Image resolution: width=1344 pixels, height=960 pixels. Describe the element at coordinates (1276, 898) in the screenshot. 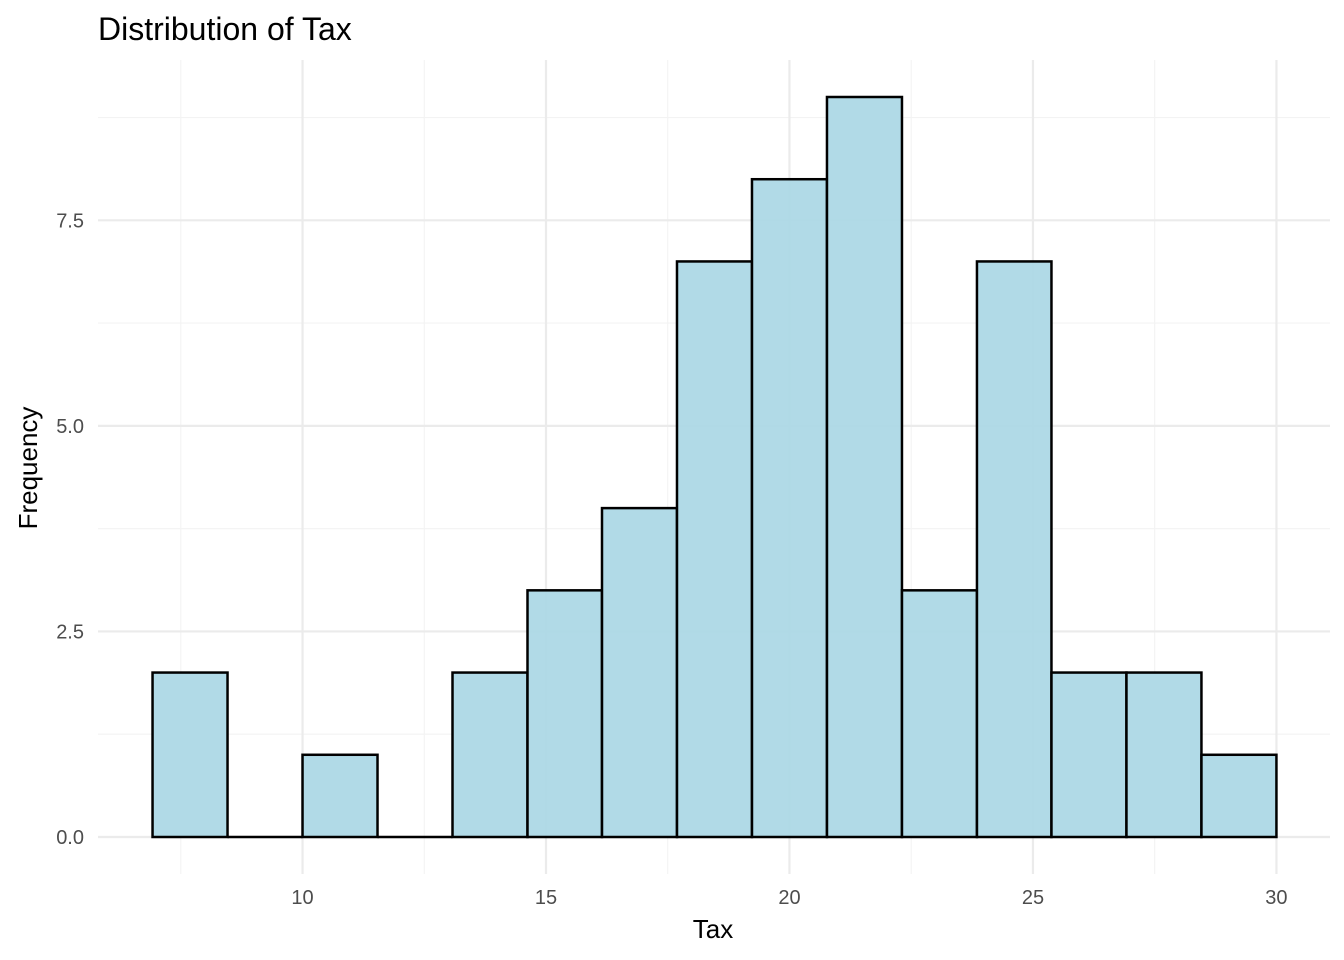

I see `x-tick-label-4: 30` at that location.